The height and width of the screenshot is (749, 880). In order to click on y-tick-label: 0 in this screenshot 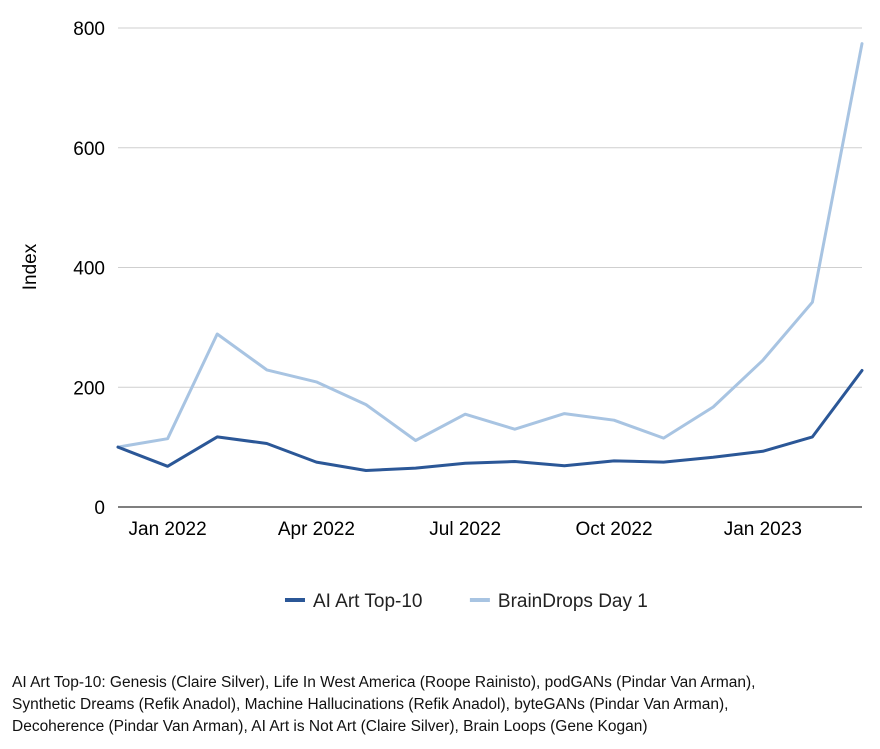, I will do `click(99, 508)`.